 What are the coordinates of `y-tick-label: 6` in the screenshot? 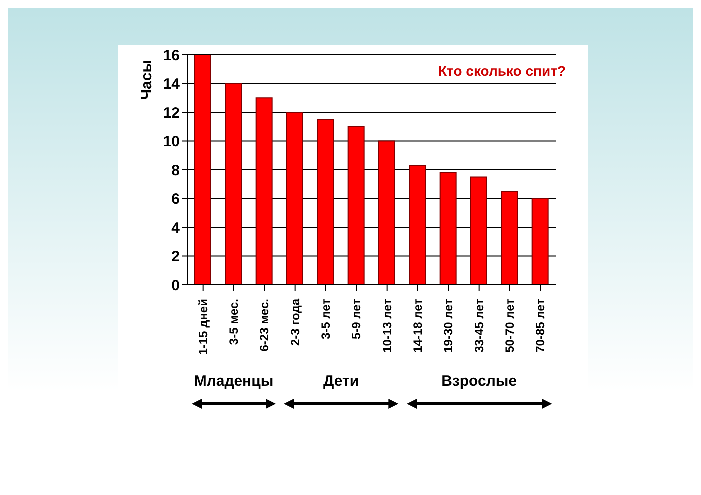 It's located at (176, 199).